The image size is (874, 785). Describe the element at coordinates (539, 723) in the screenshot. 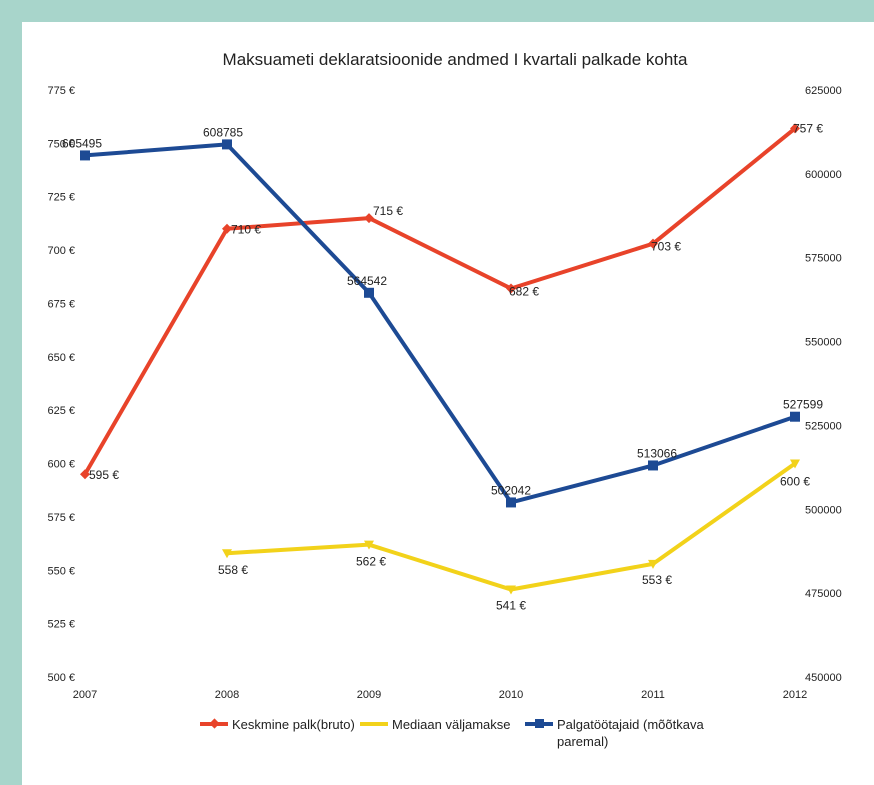

I see `legend-swatch-palgatootajaid` at that location.